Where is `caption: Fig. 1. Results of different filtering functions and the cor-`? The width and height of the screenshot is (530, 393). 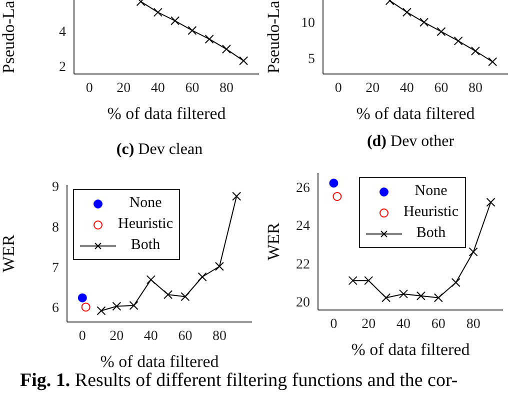
caption: Fig. 1. Results of different filtering functions and the cor- is located at coordinates (239, 381).